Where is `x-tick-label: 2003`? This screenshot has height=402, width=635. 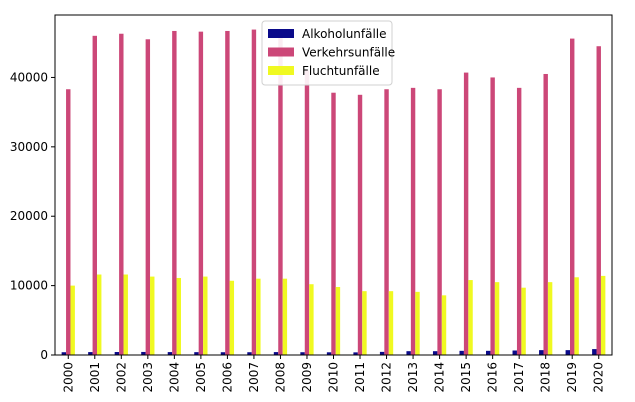
x-tick-label: 2003 is located at coordinates (148, 377).